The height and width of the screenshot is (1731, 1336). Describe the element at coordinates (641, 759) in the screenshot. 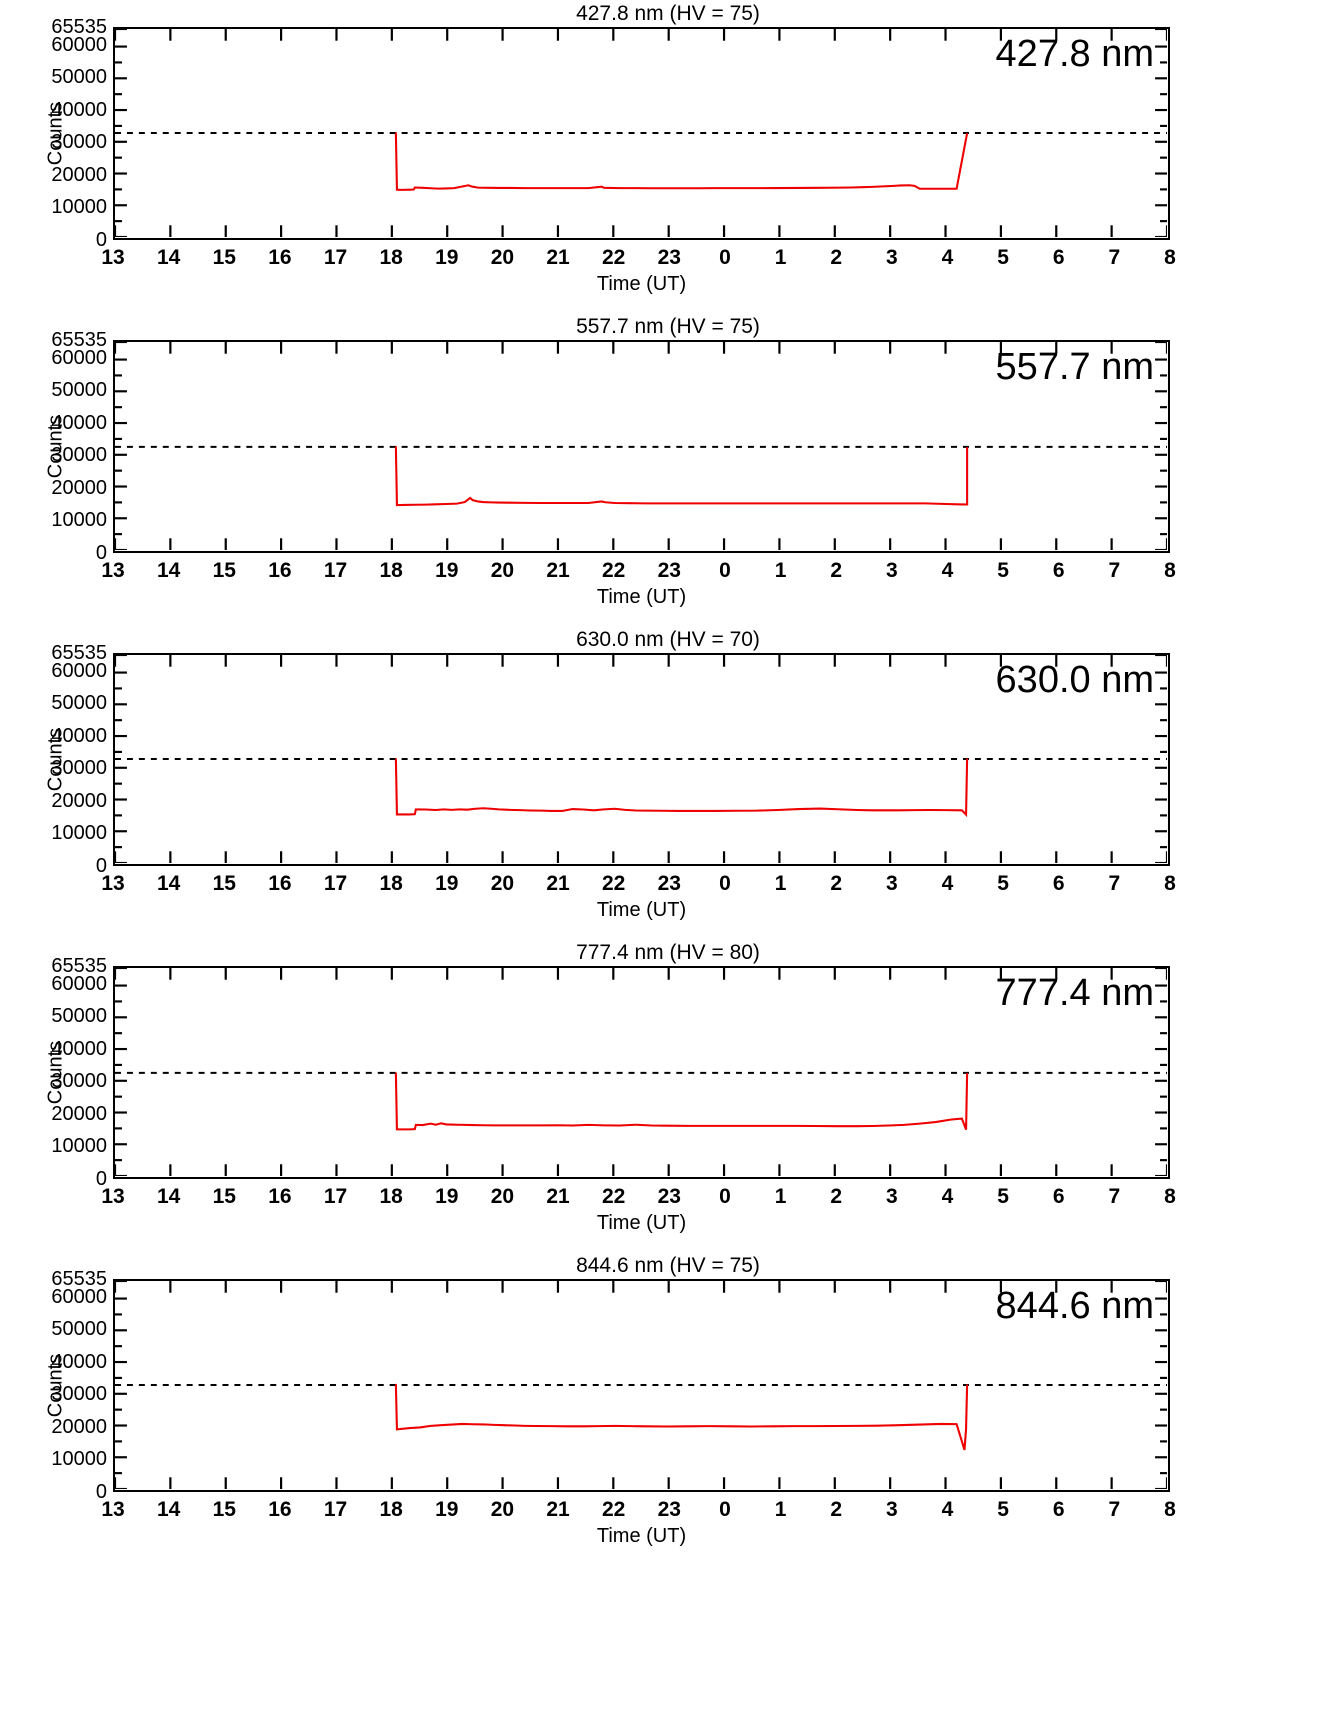

I see `plot-frame: 630.0 nm` at that location.